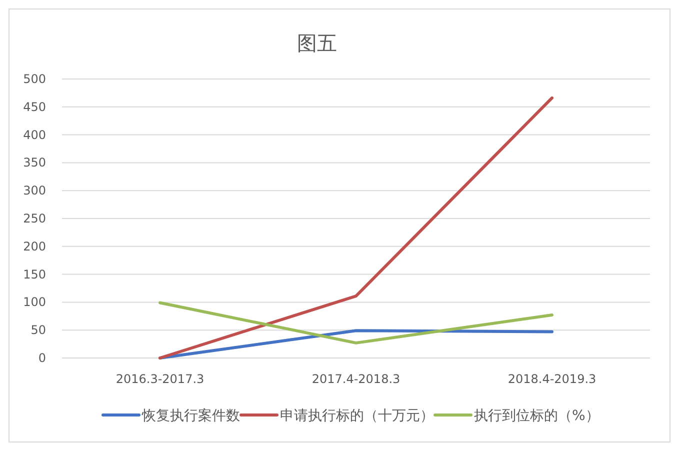 This screenshot has height=450, width=684. Describe the element at coordinates (34, 302) in the screenshot. I see `y-tick-label: 100` at that location.